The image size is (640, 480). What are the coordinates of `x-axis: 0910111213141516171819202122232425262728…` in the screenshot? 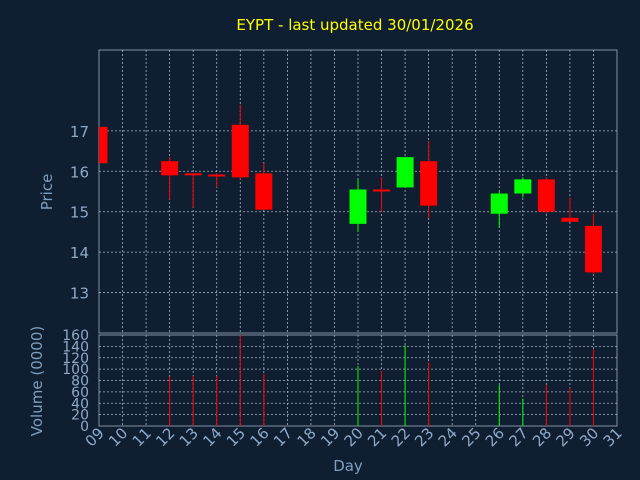 It's located at (354, 437).